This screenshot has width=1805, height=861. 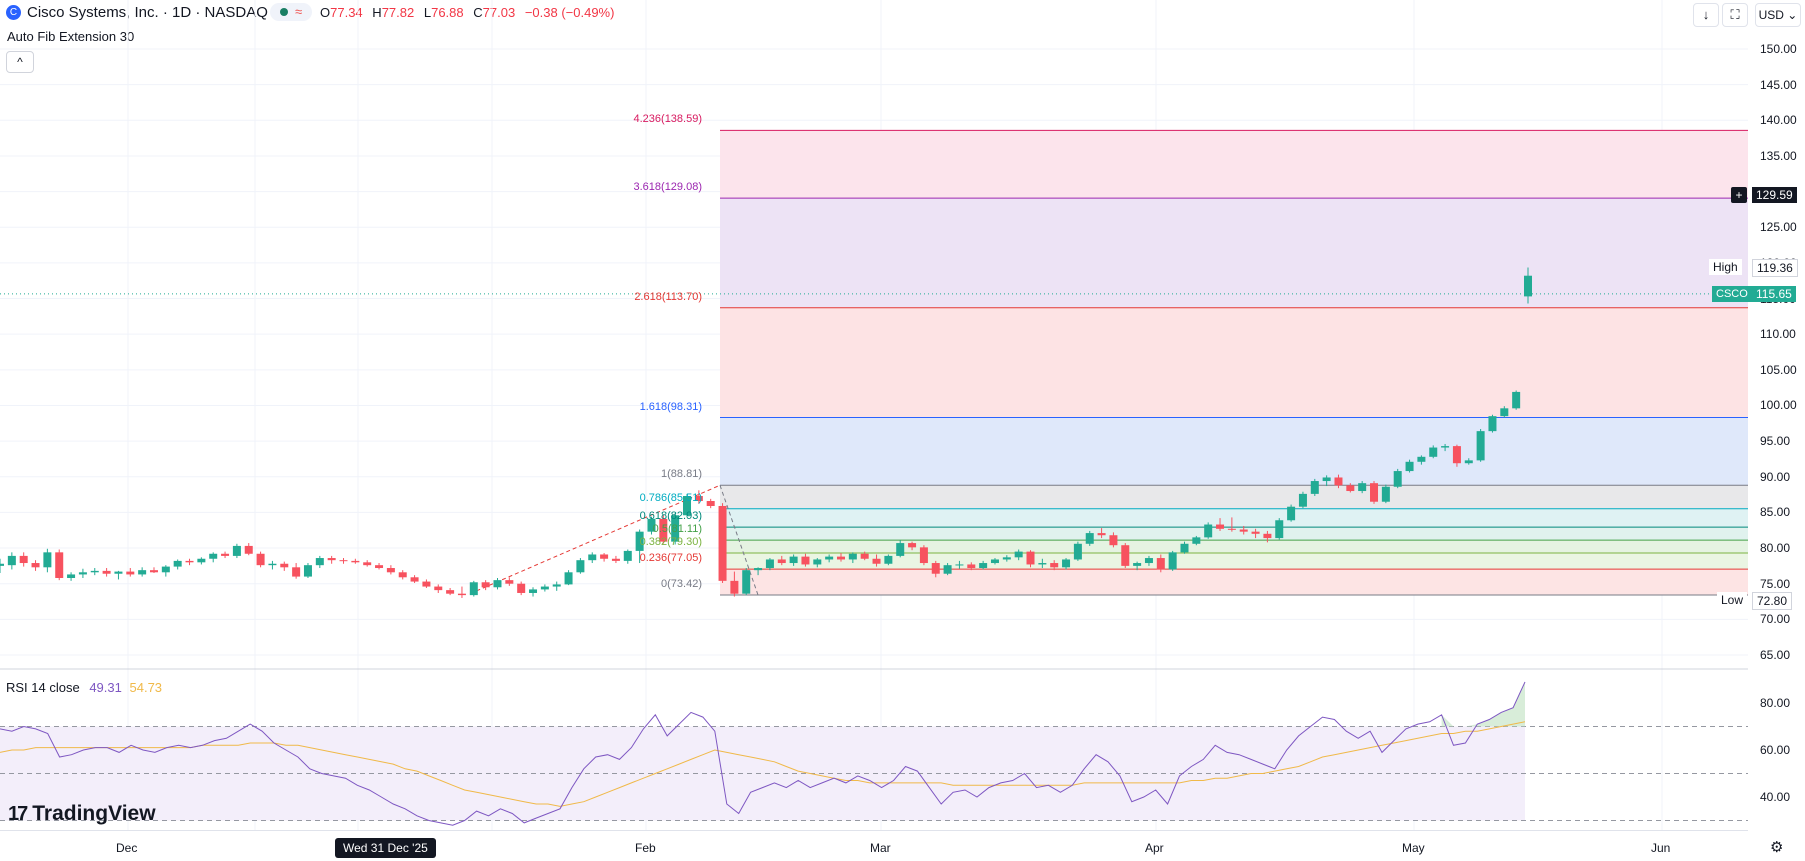 I want to click on time-axis: Dec Feb Mar Apr May Jun, so click(x=874, y=845).